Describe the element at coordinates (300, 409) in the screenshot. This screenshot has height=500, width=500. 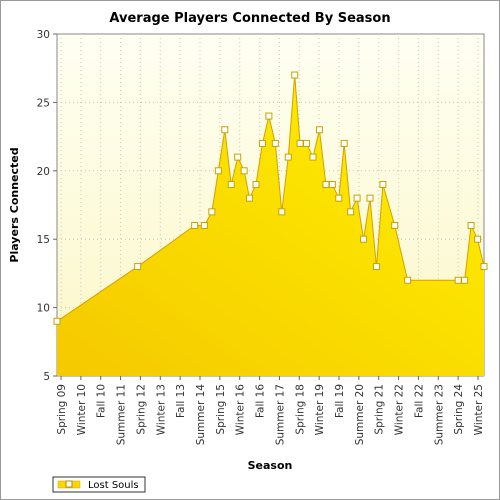
I see `x-tick-label: Spring 18` at that location.